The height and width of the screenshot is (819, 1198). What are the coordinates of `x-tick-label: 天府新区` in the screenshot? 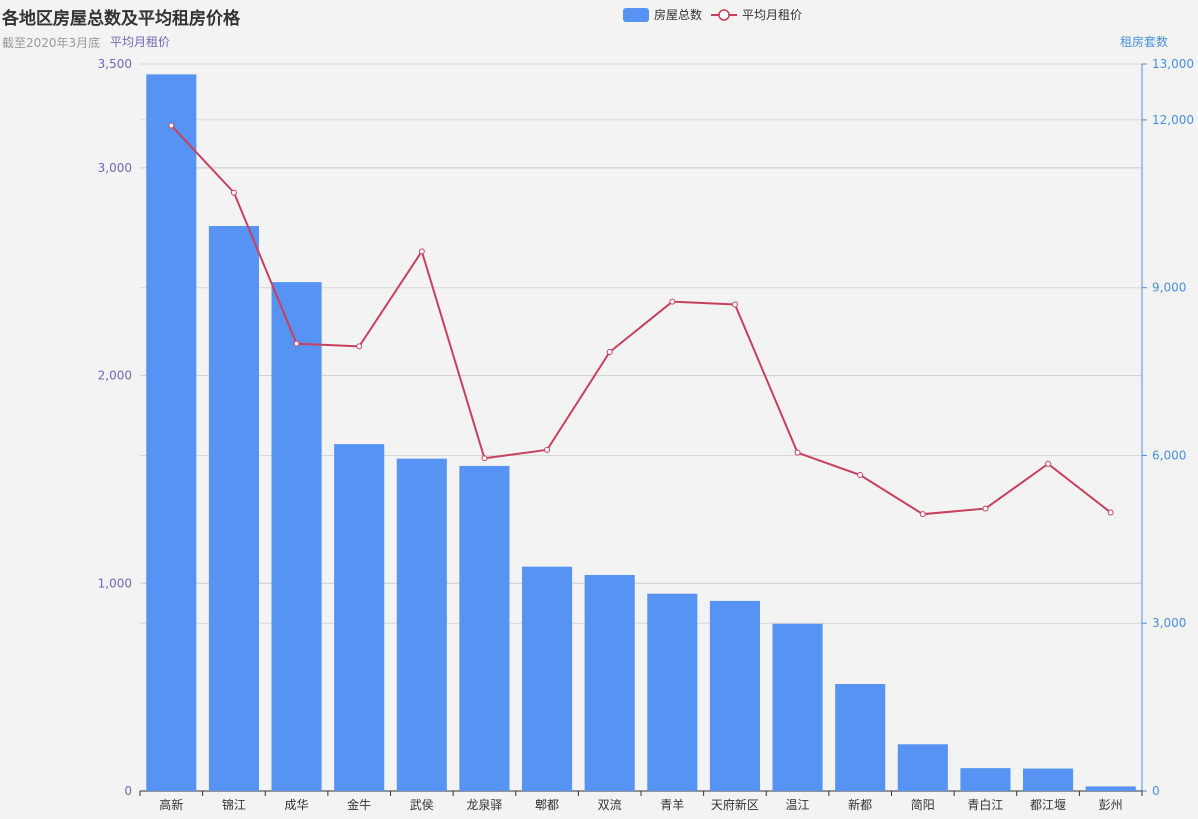 It's located at (735, 804).